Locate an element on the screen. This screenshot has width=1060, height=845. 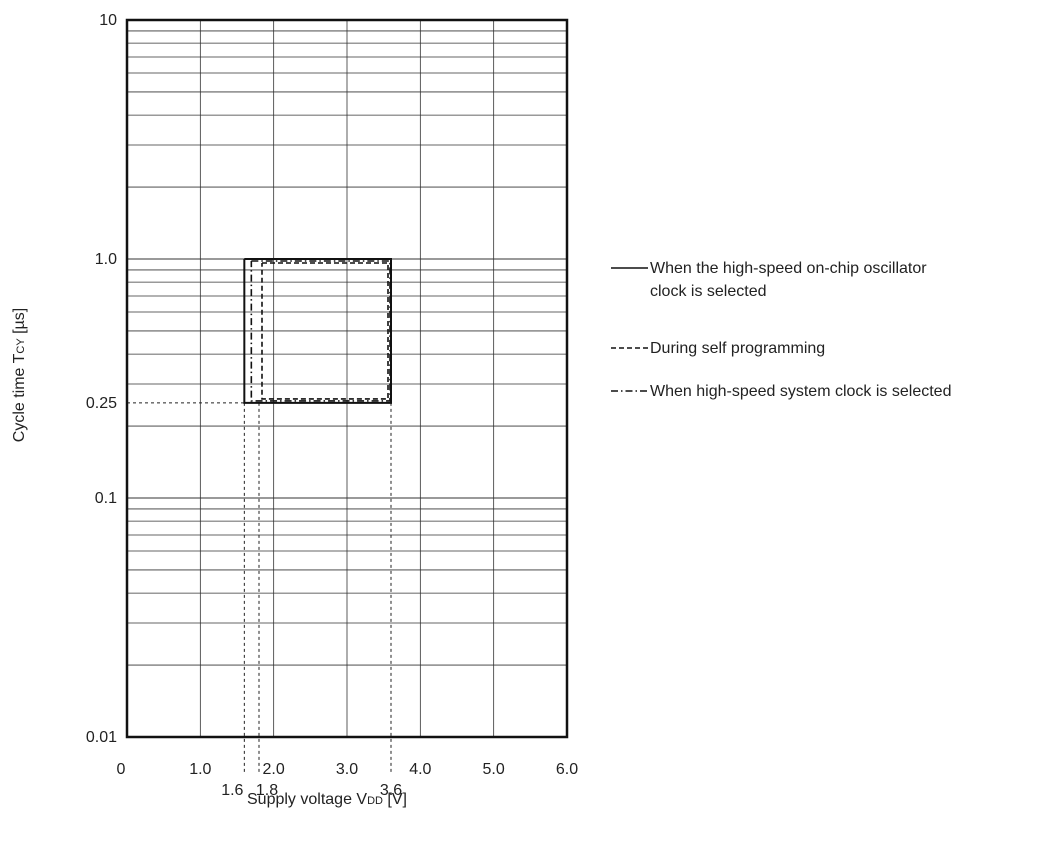
legend-item: When high-speed system clock is selected is located at coordinates (781, 391).